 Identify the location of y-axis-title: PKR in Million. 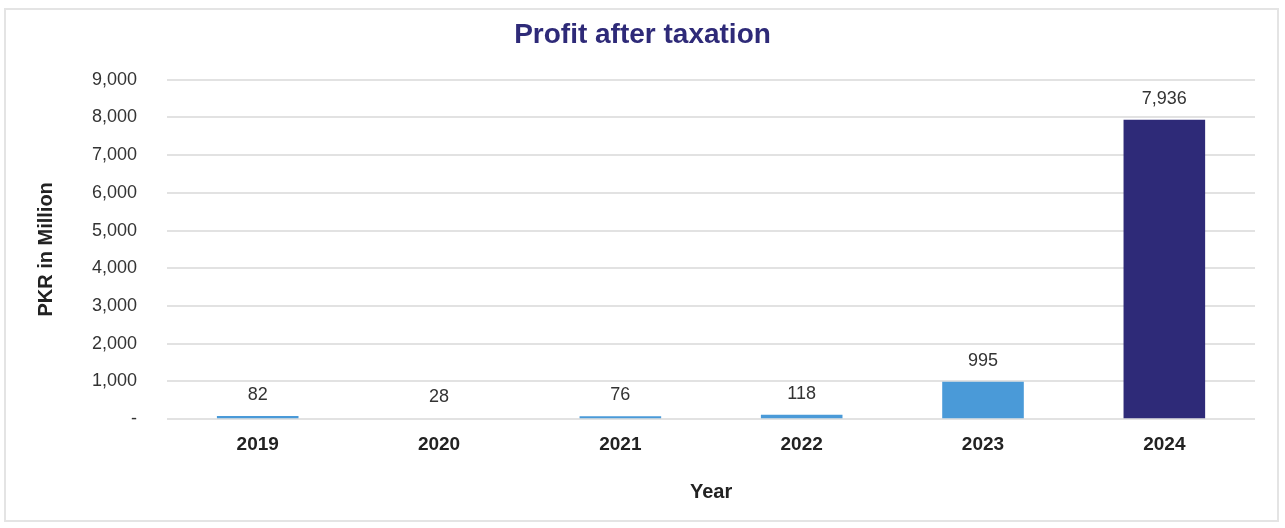
(44, 249).